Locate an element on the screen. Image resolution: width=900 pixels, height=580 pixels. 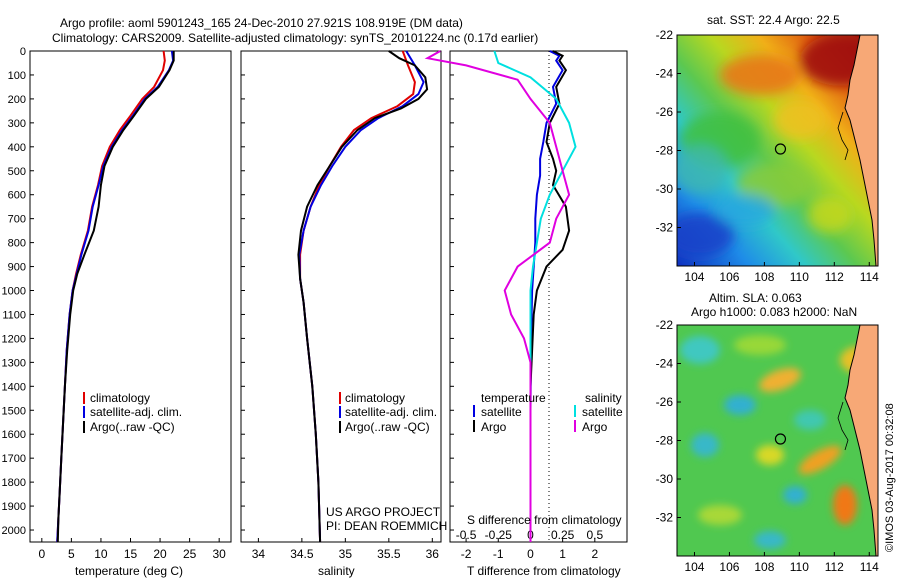
sla-field-patches is located at coordinates (779, 442).